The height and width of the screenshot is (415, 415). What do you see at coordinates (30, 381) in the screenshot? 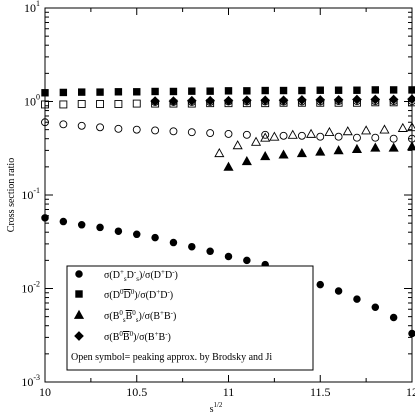
I see `y-tick-label: 10⁻³` at bounding box center [30, 381].